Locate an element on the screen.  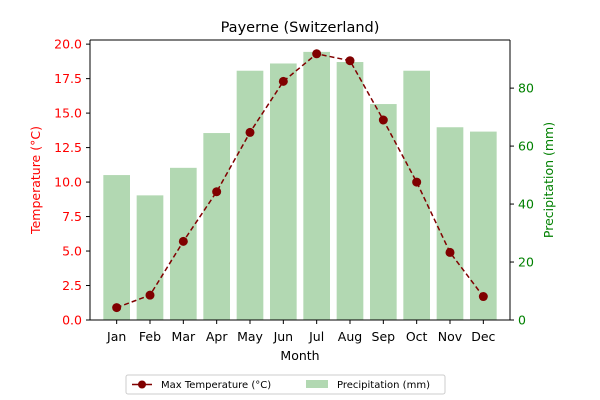
left-tick-label: 5.0 is located at coordinates (72, 251).